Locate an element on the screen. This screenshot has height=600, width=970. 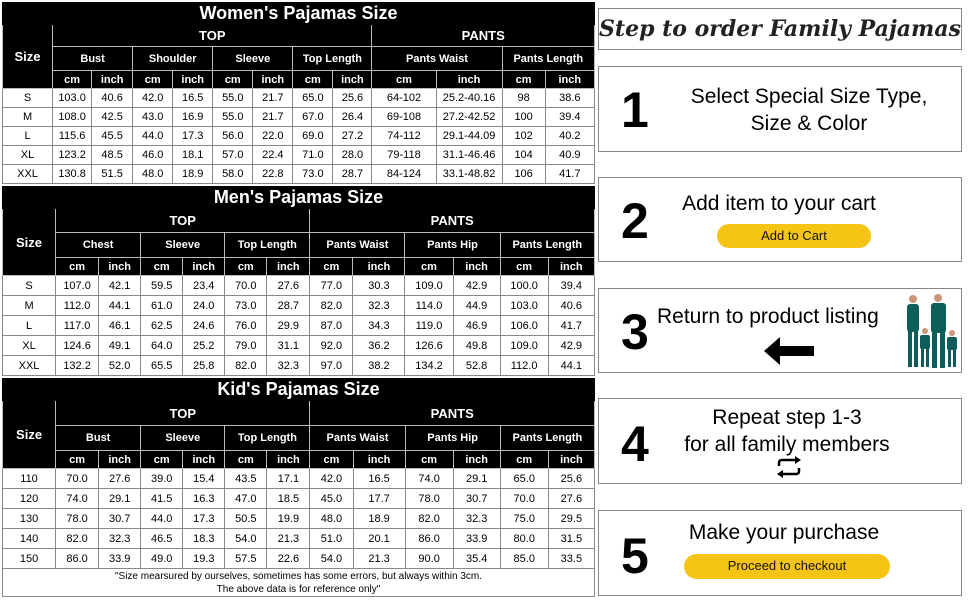
arrow-left-icon is located at coordinates (790, 351).